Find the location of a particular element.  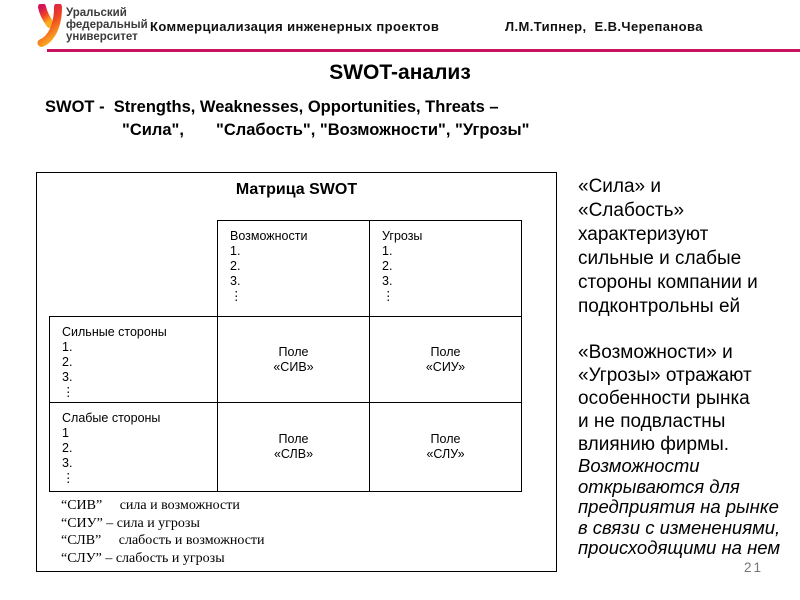

cell-strengths-title: Сильные стороны is located at coordinates (114, 332).